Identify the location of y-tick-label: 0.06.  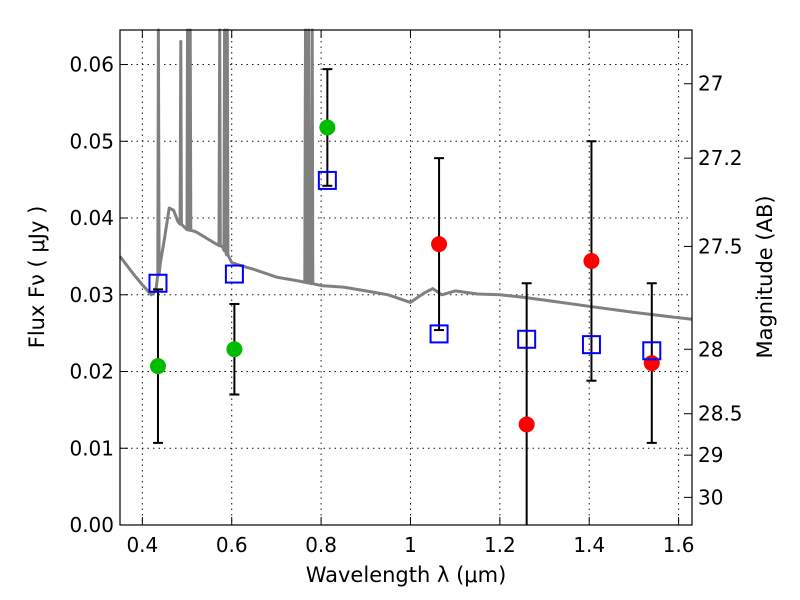
(91, 65).